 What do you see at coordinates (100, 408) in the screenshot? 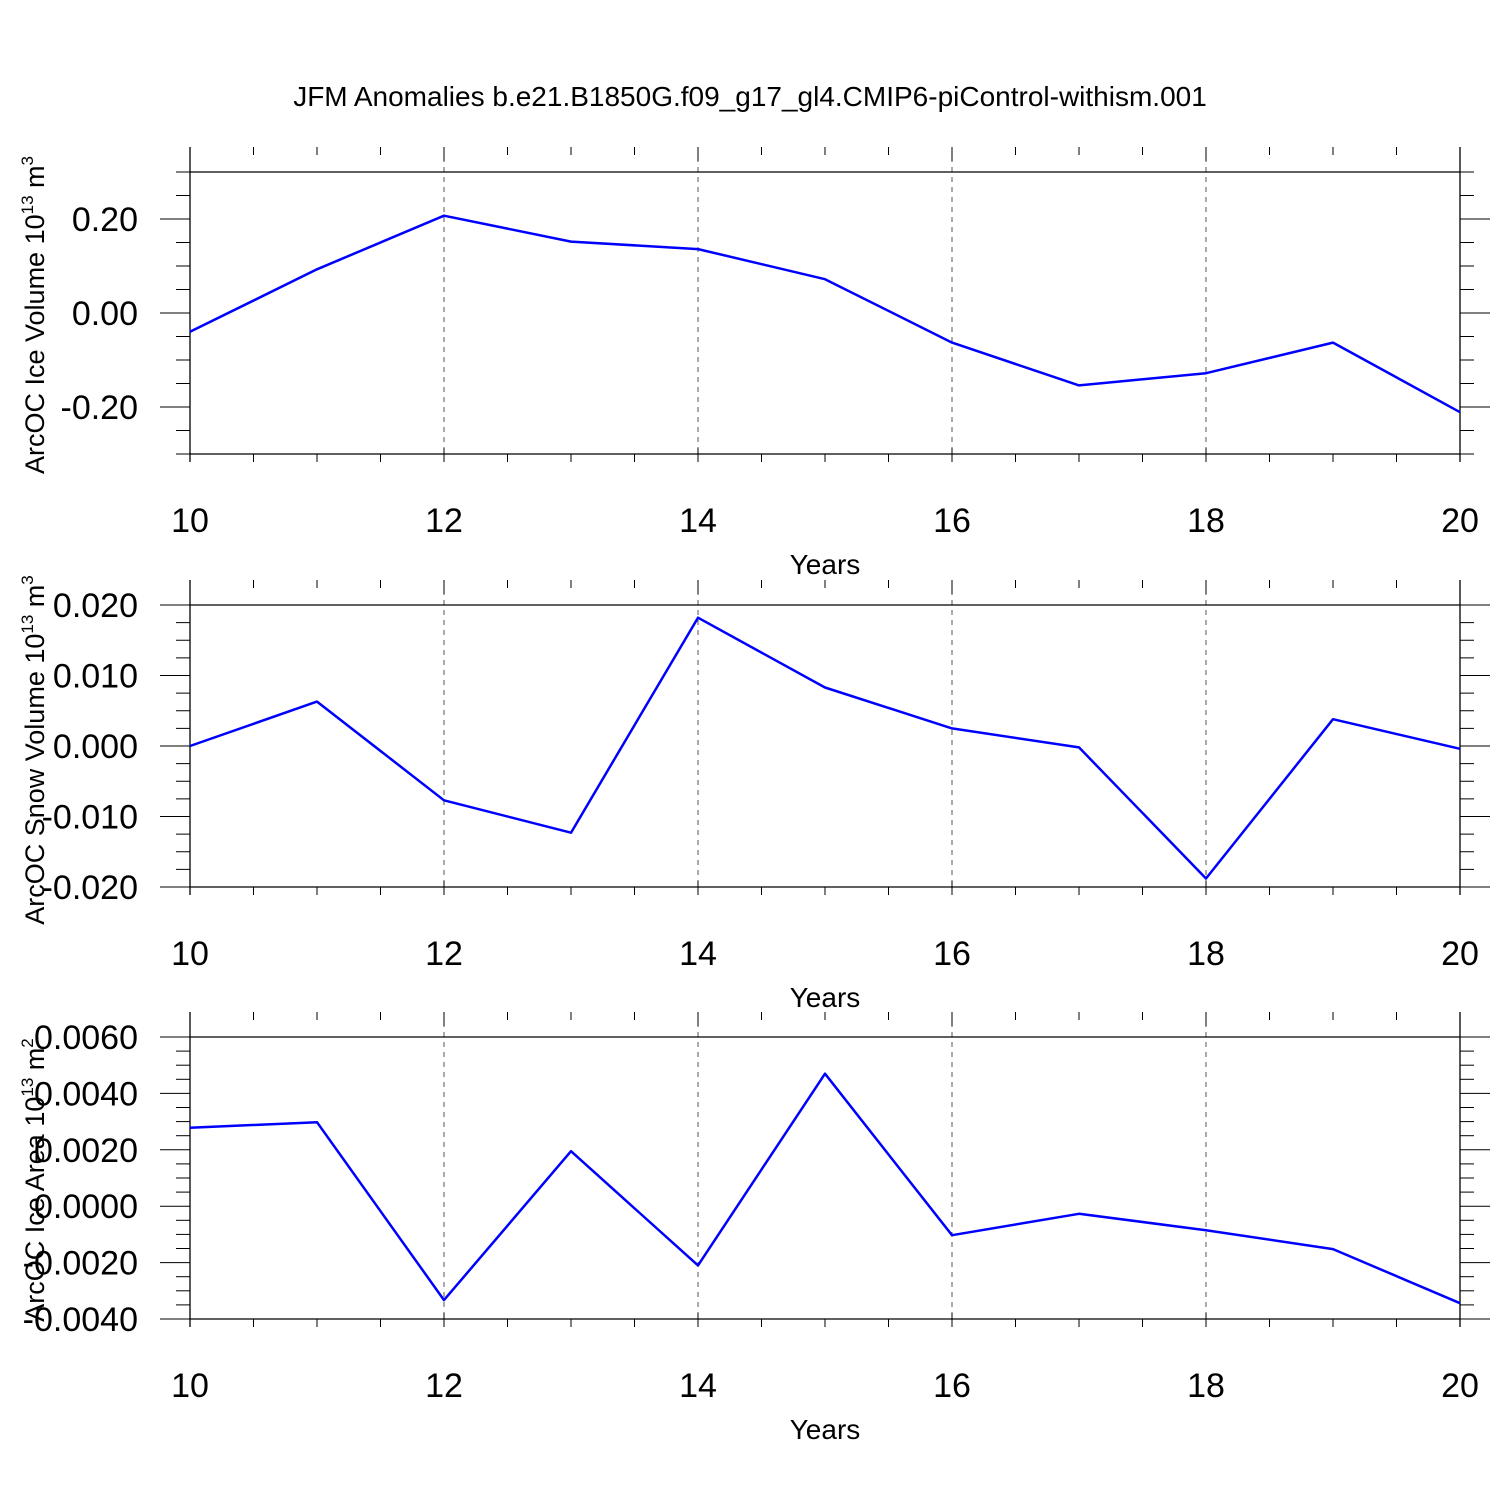
I see `y-tick-label: -0.20` at bounding box center [100, 408].